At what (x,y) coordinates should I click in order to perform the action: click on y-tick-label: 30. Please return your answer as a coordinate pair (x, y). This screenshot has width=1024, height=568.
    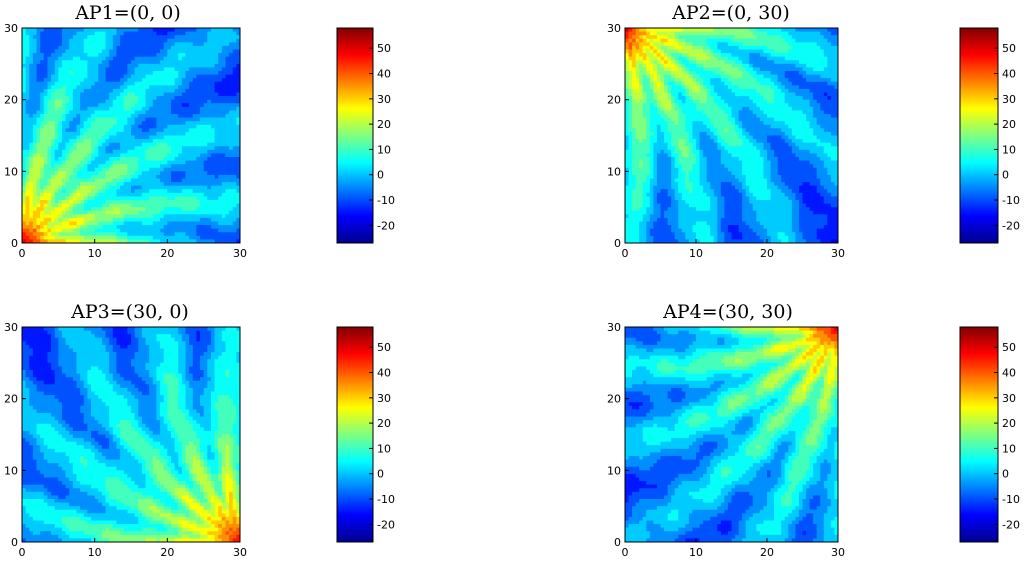
    Looking at the image, I should click on (11, 28).